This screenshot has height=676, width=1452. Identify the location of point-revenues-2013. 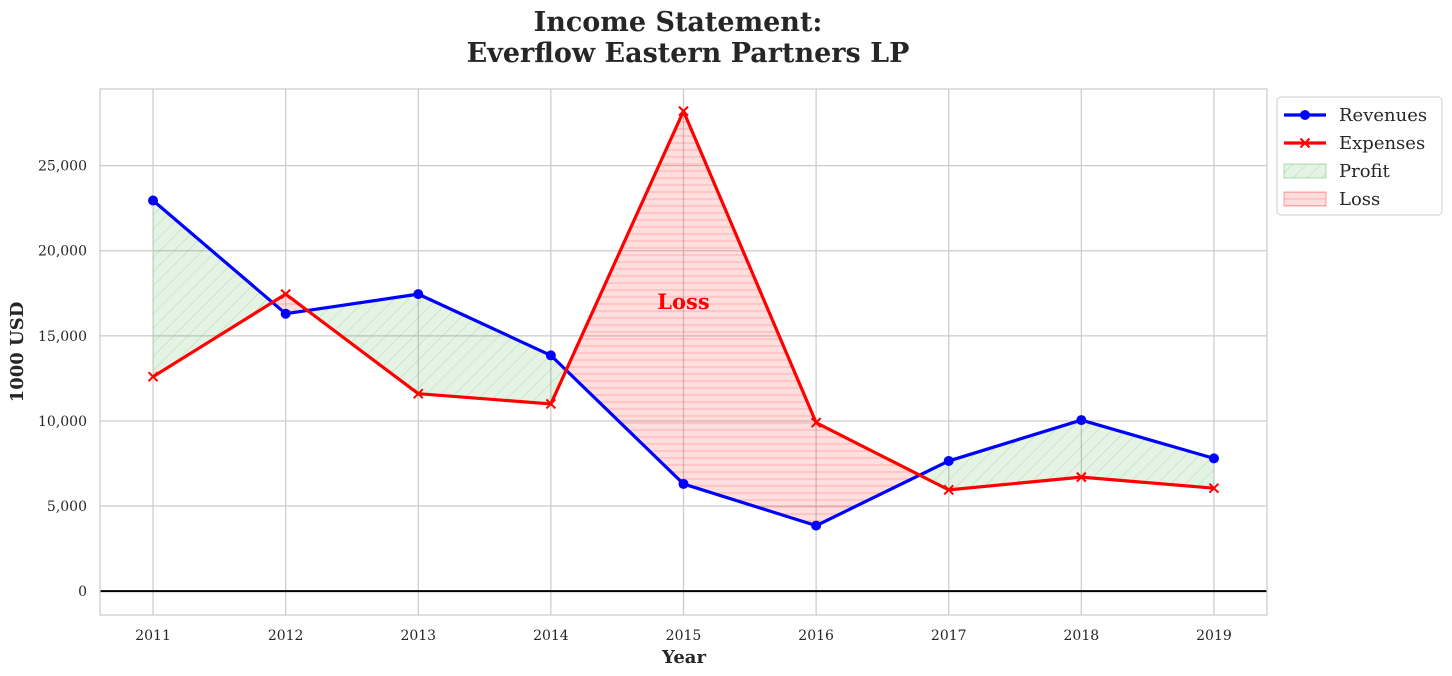
(418, 294).